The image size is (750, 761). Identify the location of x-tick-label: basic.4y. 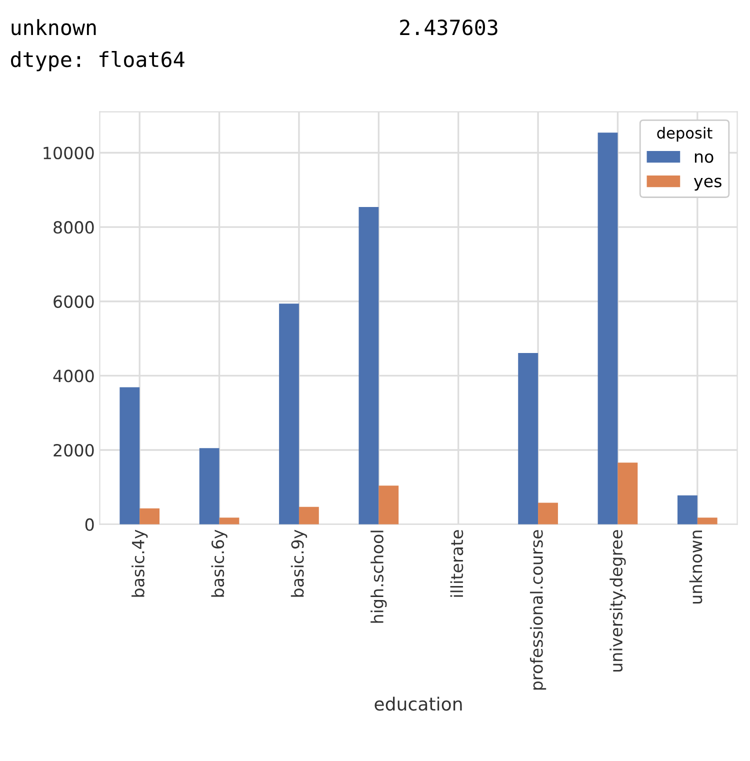
(140, 563).